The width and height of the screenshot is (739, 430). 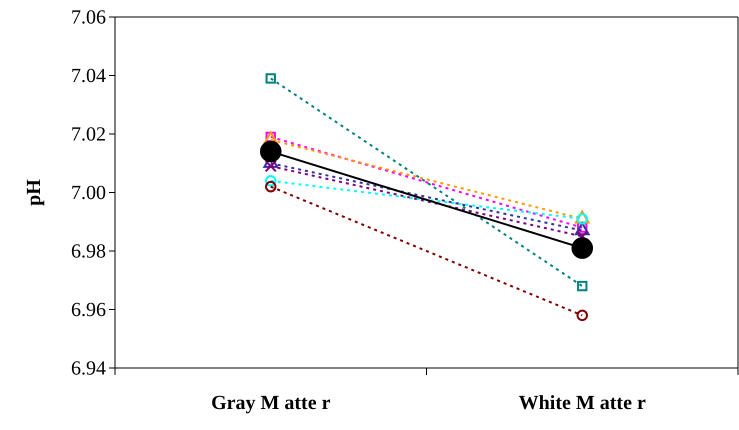 What do you see at coordinates (88, 309) in the screenshot?
I see `y-tick-label: 6.96` at bounding box center [88, 309].